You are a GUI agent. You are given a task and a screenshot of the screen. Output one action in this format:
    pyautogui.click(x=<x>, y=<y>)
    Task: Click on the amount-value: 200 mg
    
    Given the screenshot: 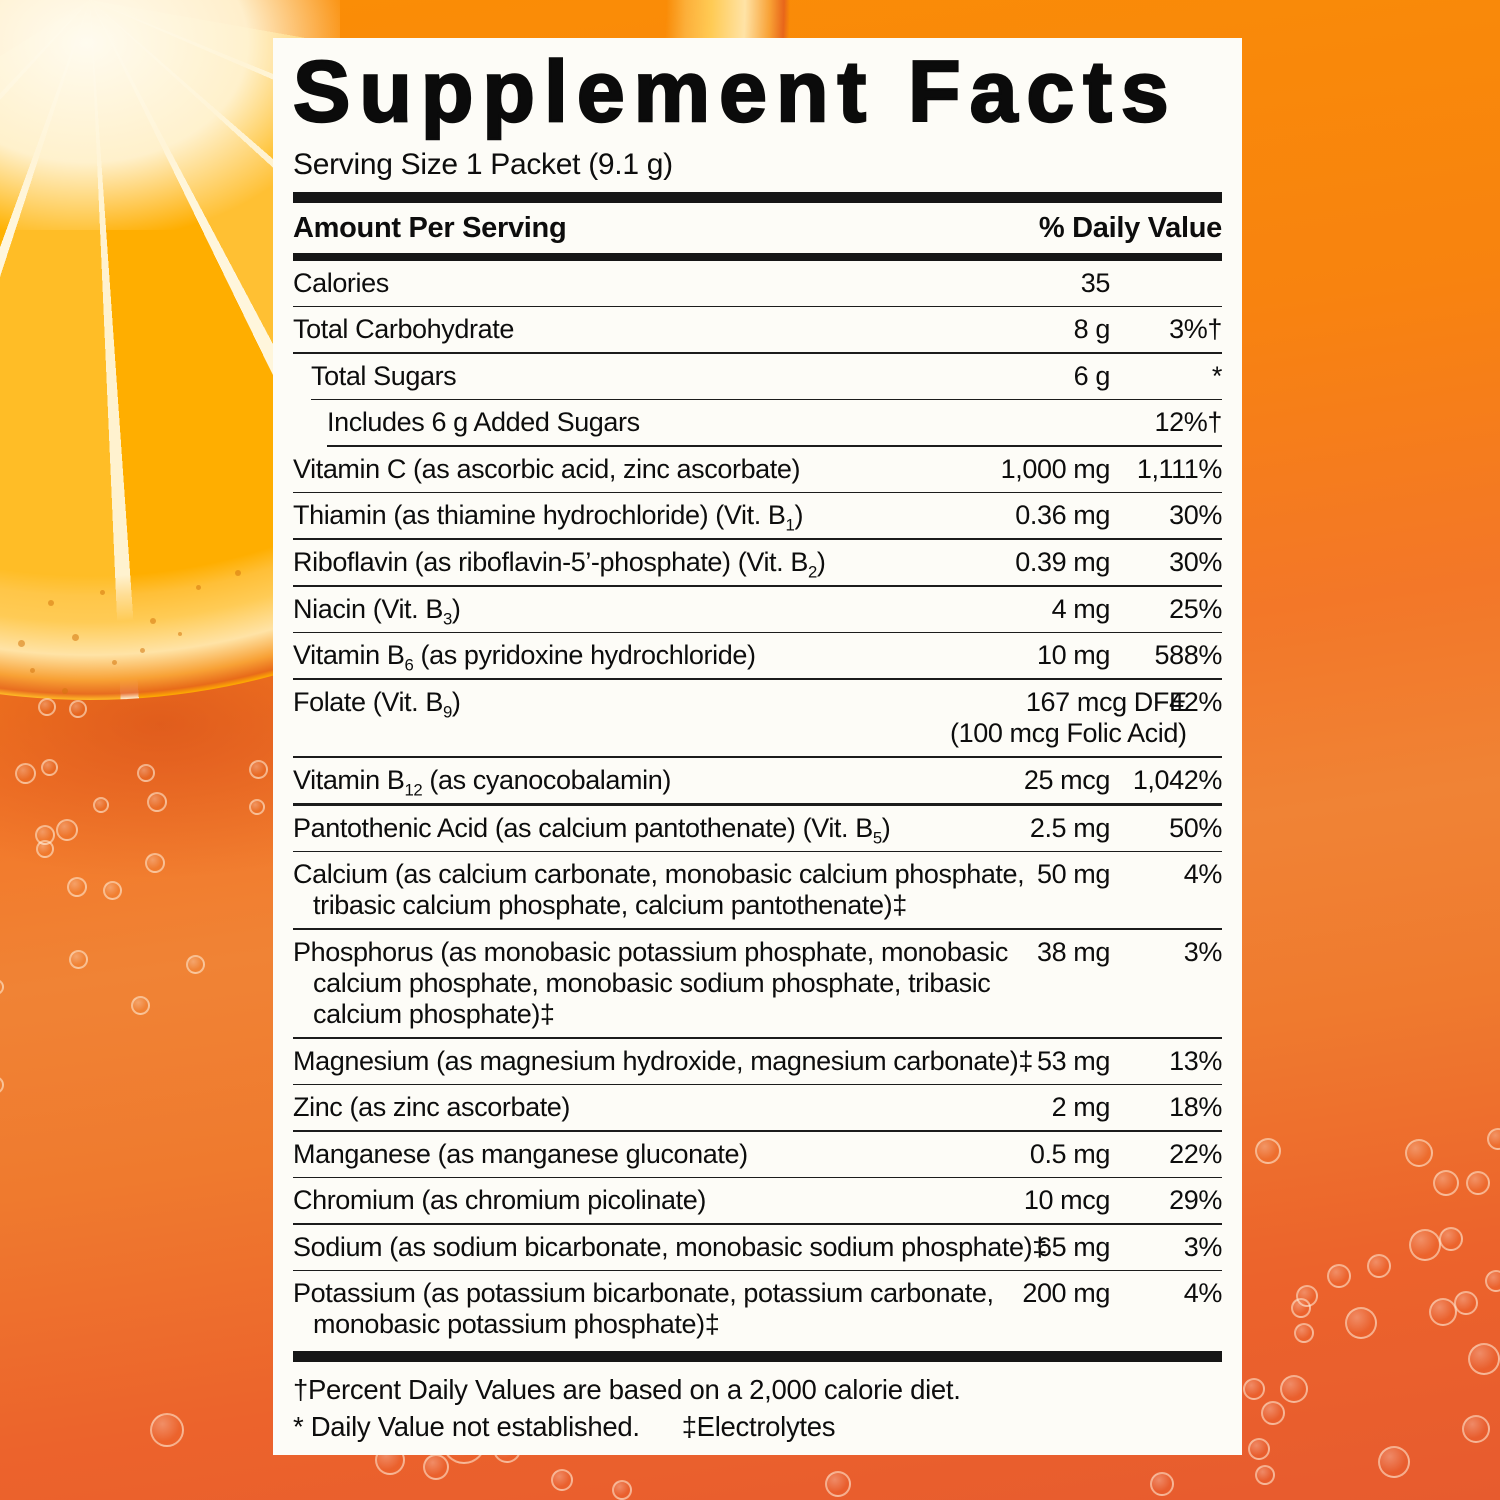 What is the action you would take?
    pyautogui.click(x=1066, y=1293)
    